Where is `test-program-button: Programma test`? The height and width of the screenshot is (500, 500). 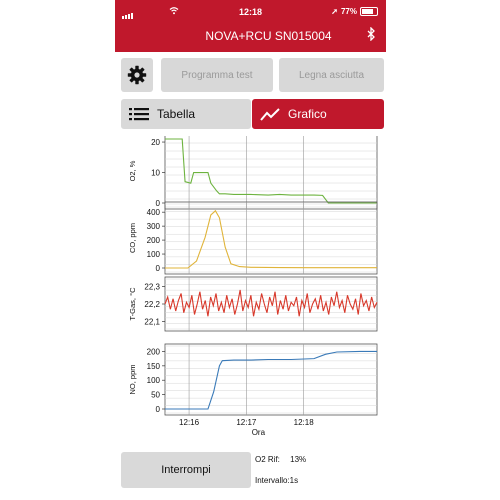 test-program-button: Programma test is located at coordinates (217, 75).